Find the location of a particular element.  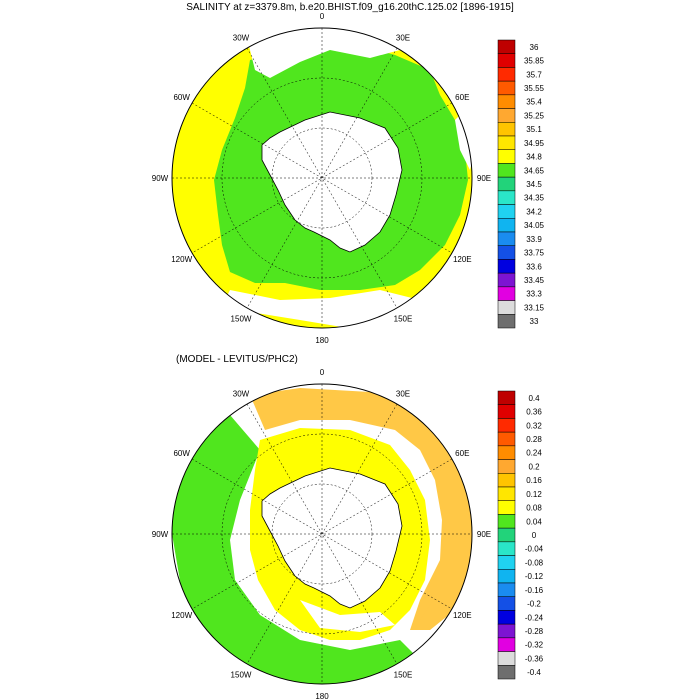

colorbar-label: 34.8 is located at coordinates (534, 157).